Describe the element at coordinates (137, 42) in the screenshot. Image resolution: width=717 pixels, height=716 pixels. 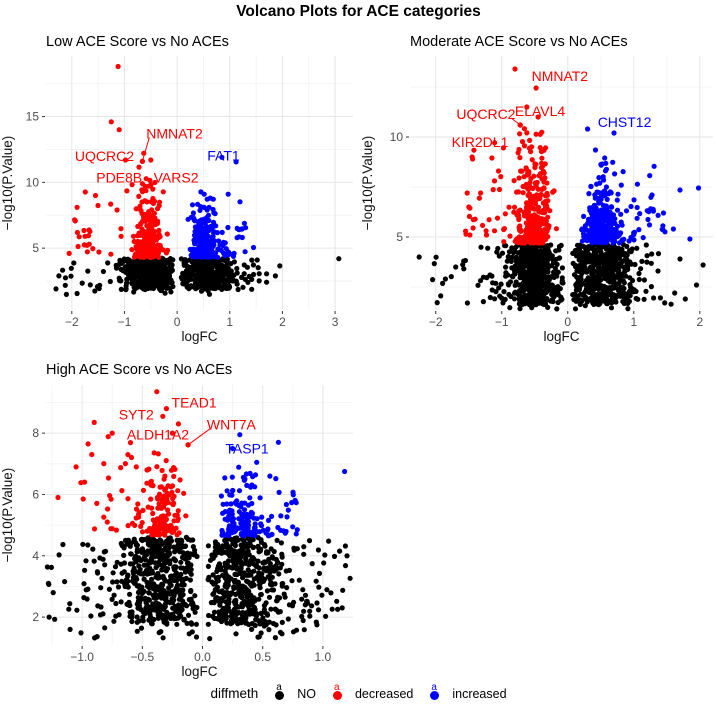
I see `panel-title: Low ACE Score vs No ACEs` at that location.